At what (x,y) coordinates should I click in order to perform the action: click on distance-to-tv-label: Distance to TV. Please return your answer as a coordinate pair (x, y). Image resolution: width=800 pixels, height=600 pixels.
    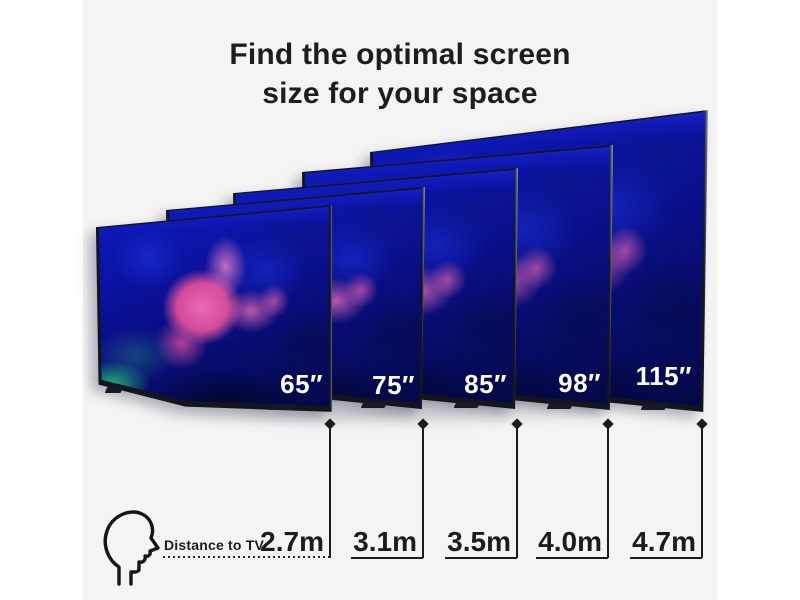
    Looking at the image, I should click on (214, 545).